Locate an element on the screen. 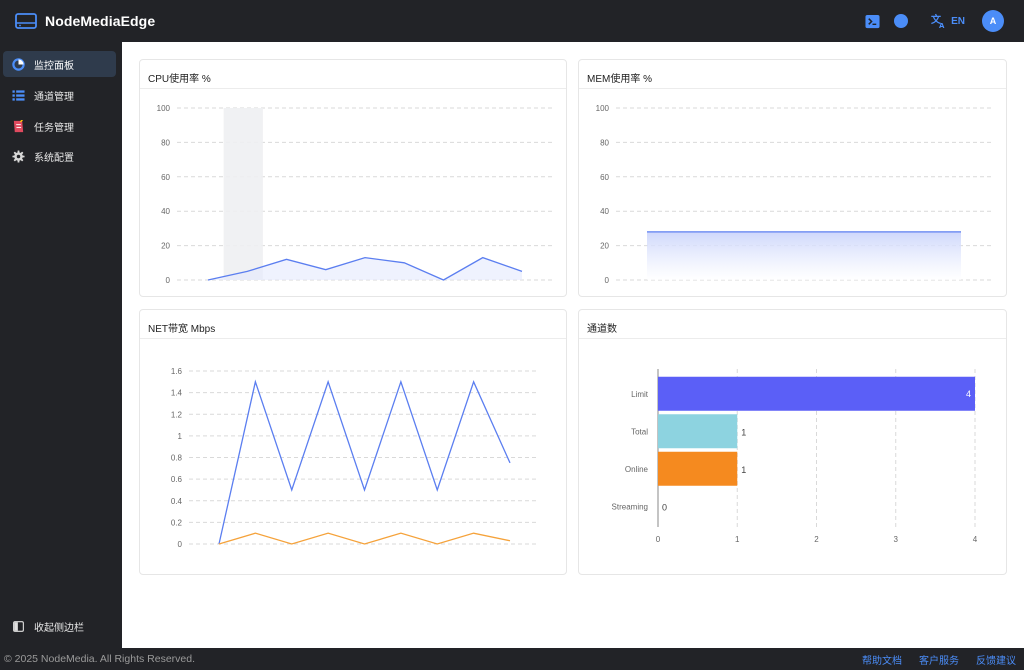 The height and width of the screenshot is (670, 1024). task-icon is located at coordinates (18, 126).